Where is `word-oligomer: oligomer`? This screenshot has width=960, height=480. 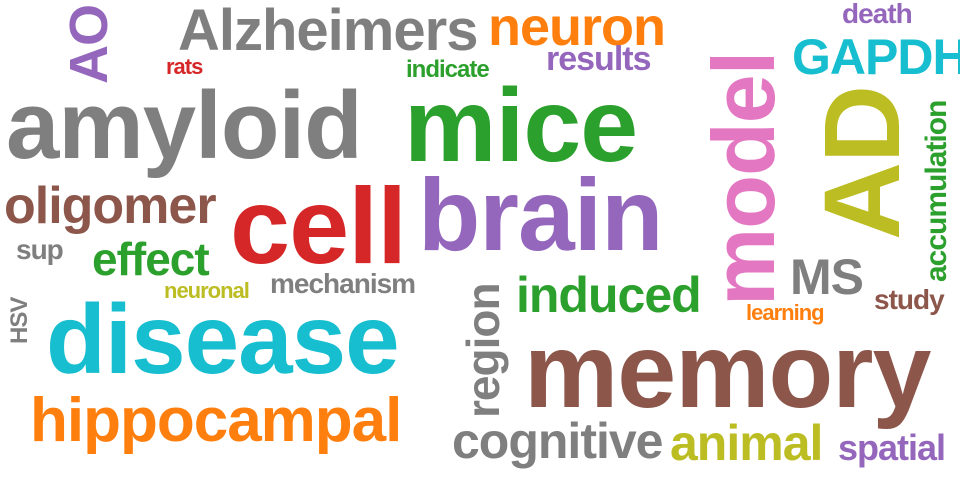
word-oligomer: oligomer is located at coordinates (110, 206).